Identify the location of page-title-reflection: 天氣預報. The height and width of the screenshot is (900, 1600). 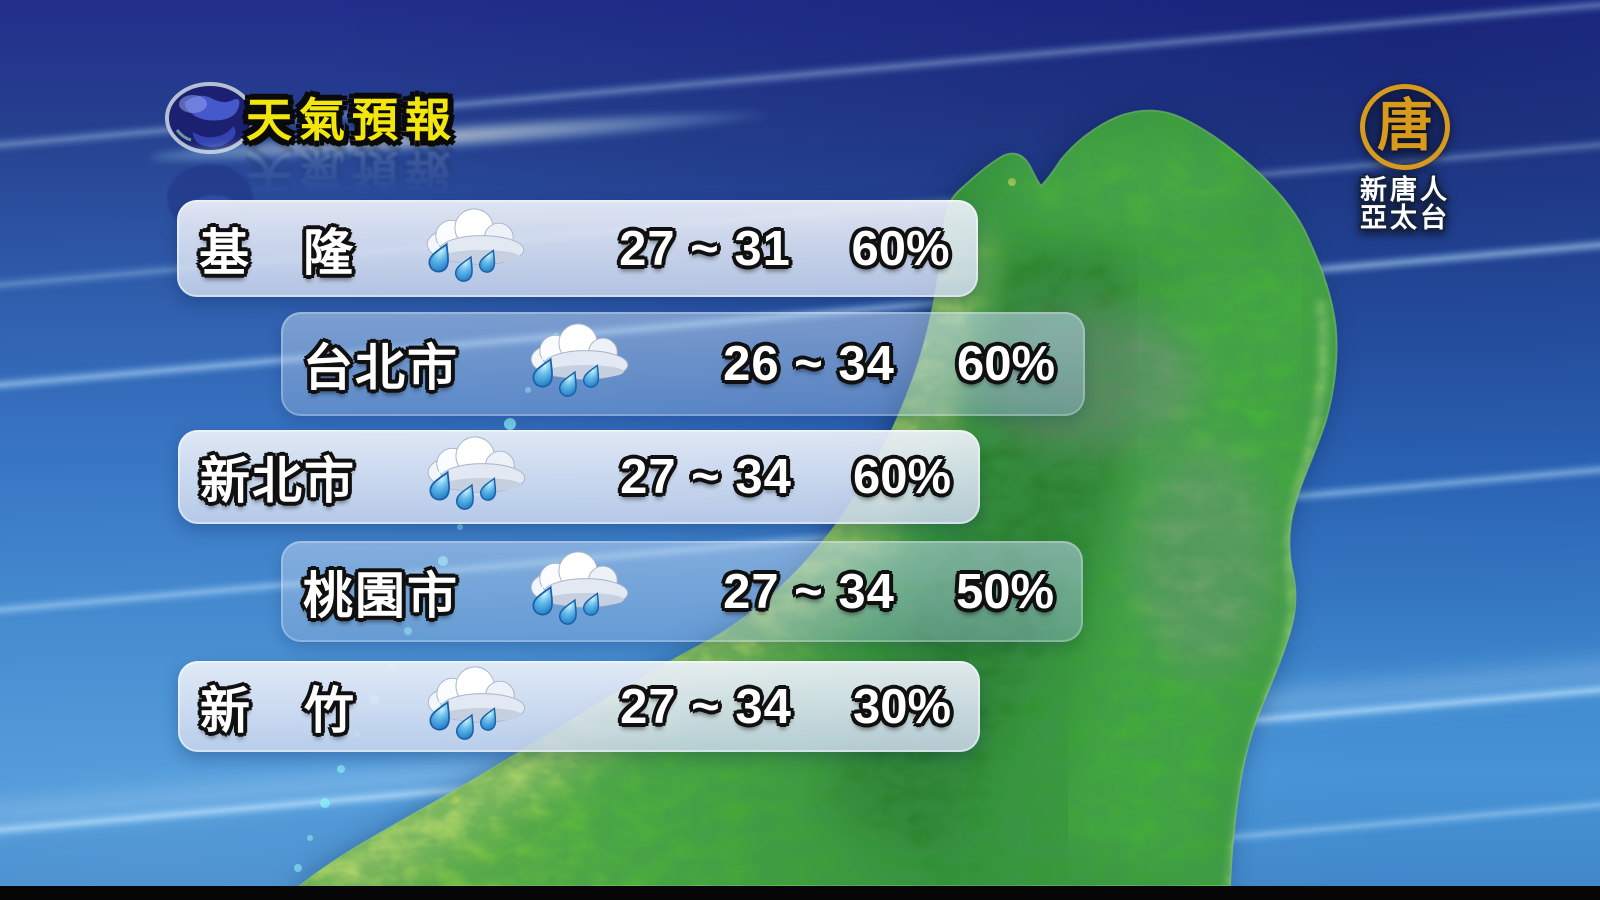
(352, 172).